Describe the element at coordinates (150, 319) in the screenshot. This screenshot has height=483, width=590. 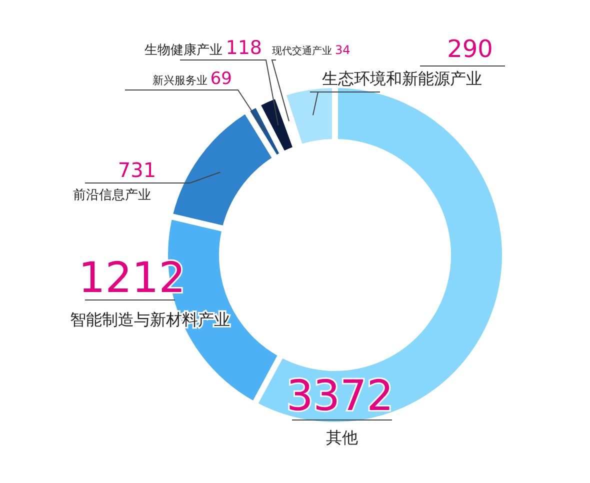
I see `slice-label: 智能制造与新材料产业` at that location.